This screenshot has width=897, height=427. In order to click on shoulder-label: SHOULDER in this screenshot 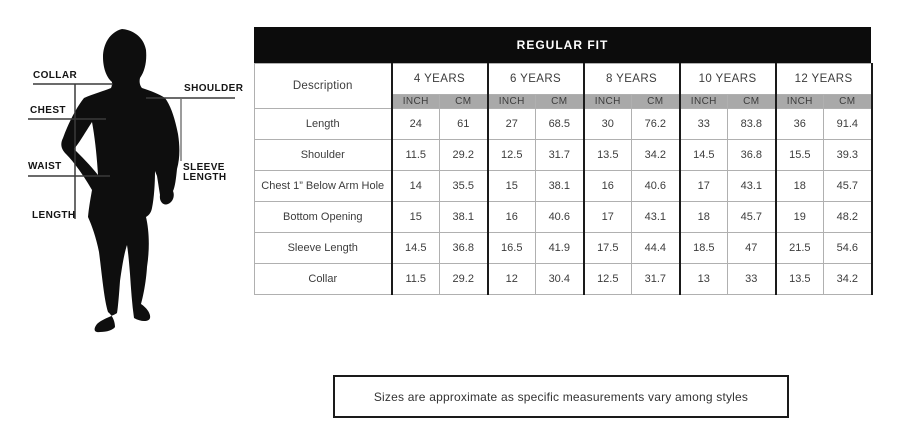, I will do `click(214, 88)`.